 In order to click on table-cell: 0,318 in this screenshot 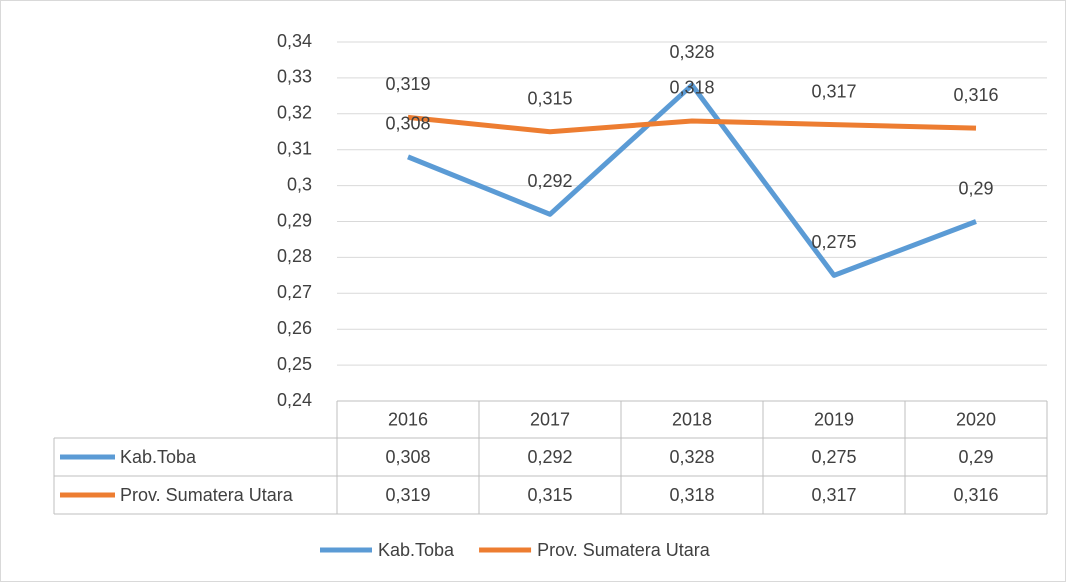, I will do `click(691, 495)`.